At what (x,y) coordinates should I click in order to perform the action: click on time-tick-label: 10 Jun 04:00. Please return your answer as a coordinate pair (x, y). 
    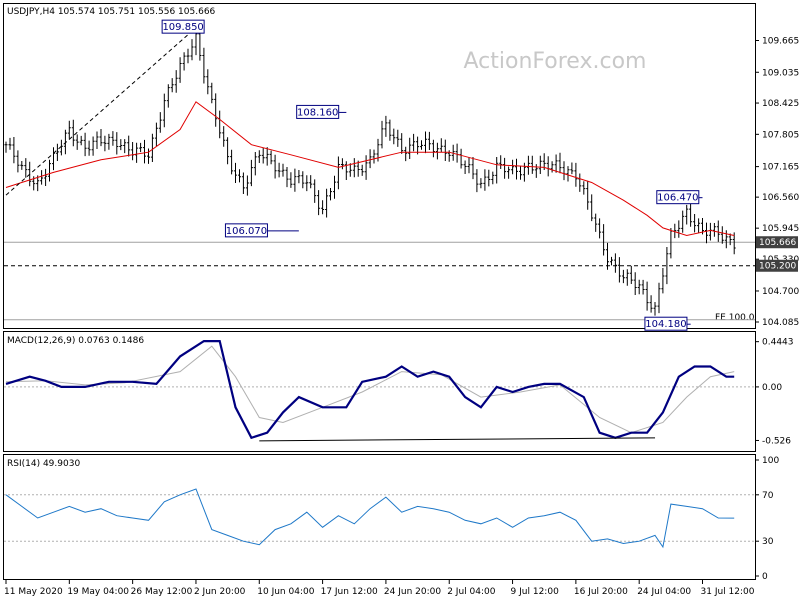
    Looking at the image, I should click on (285, 592).